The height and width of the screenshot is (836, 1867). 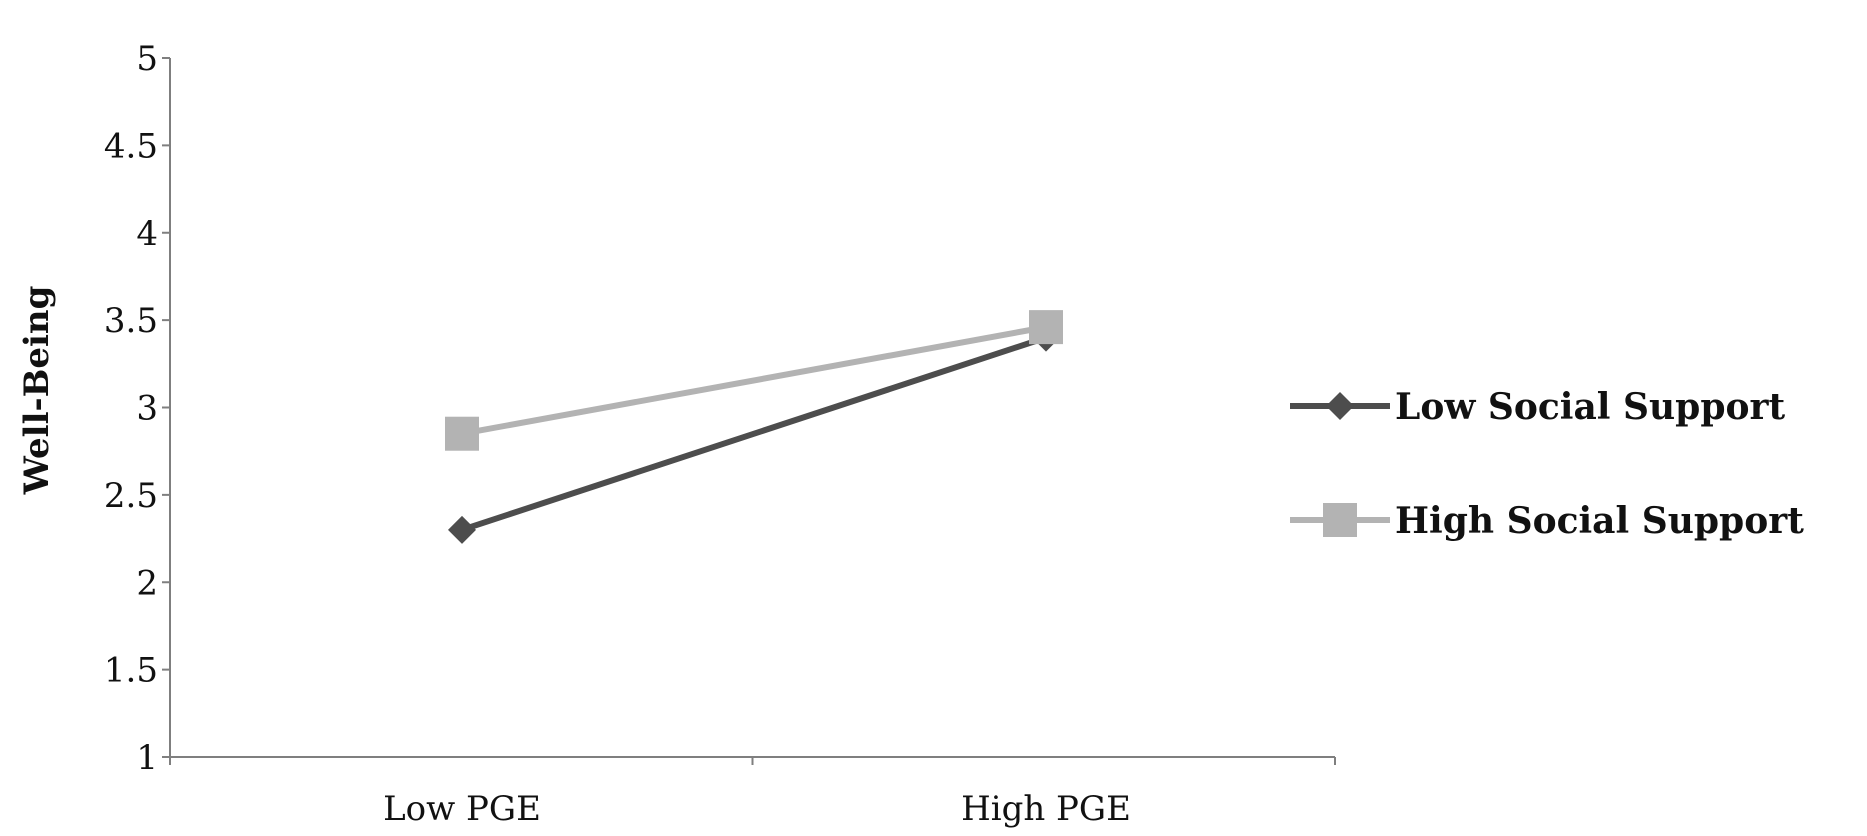 What do you see at coordinates (1547, 464) in the screenshot?
I see `legend: Low Social Support High Social Support` at bounding box center [1547, 464].